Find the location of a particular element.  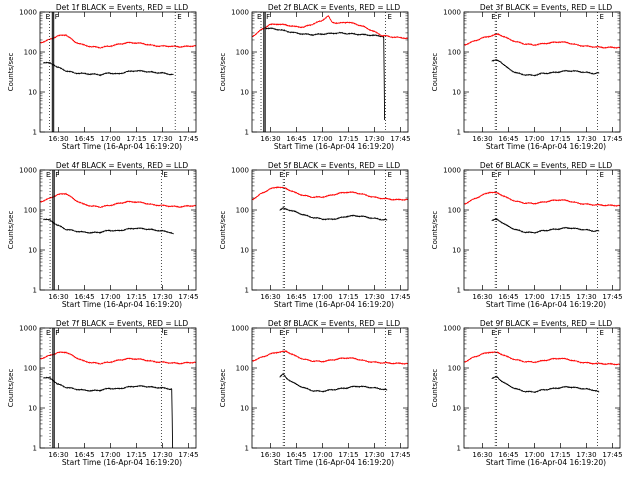

chart-title: Det 5f BLACK = Events, RED = LLD is located at coordinates (334, 165).